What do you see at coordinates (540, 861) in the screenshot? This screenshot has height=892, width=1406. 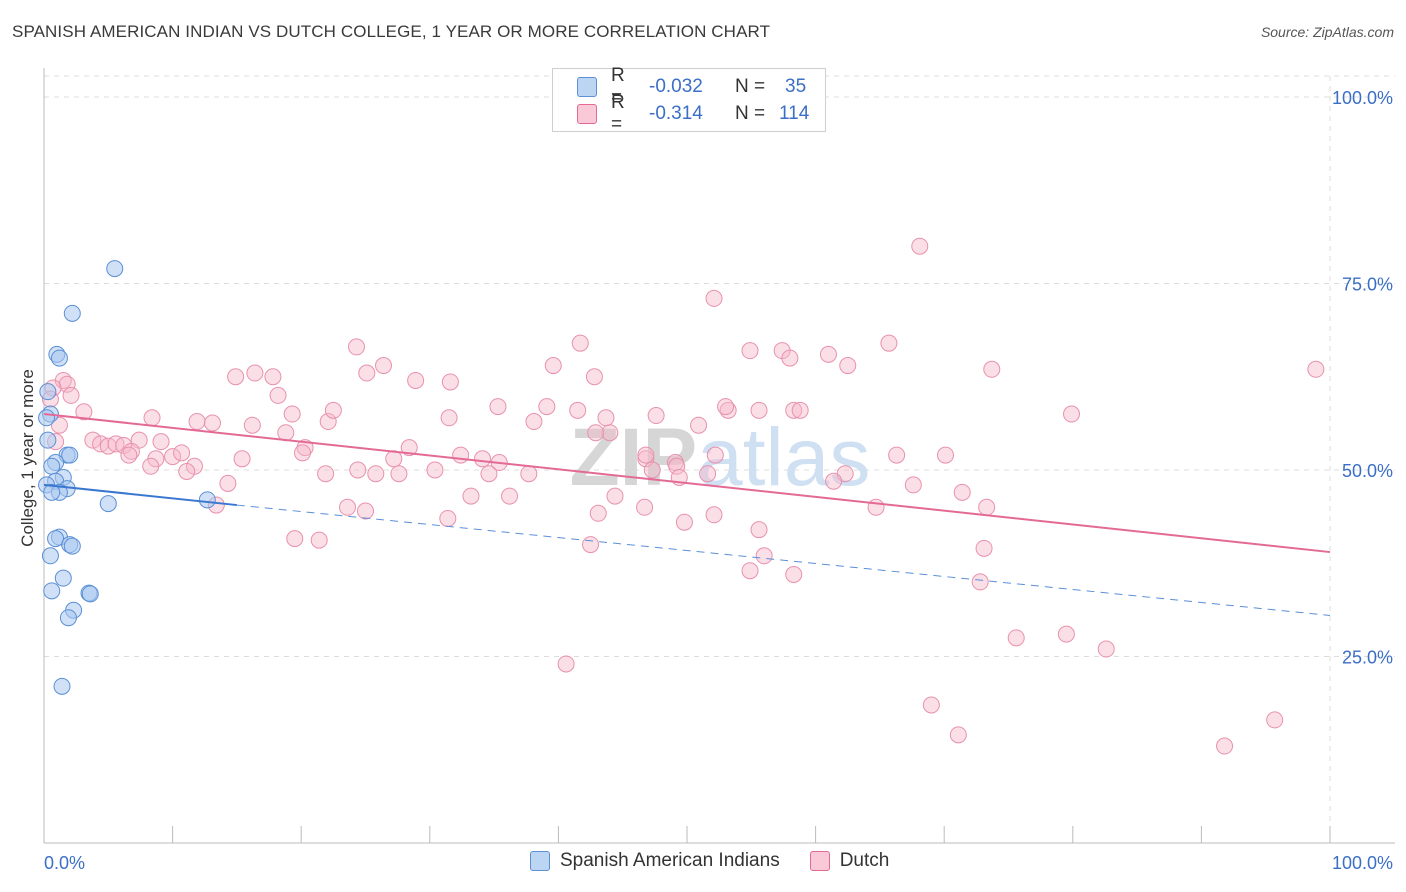 I see `bottom-legend-swatch-blue` at bounding box center [540, 861].